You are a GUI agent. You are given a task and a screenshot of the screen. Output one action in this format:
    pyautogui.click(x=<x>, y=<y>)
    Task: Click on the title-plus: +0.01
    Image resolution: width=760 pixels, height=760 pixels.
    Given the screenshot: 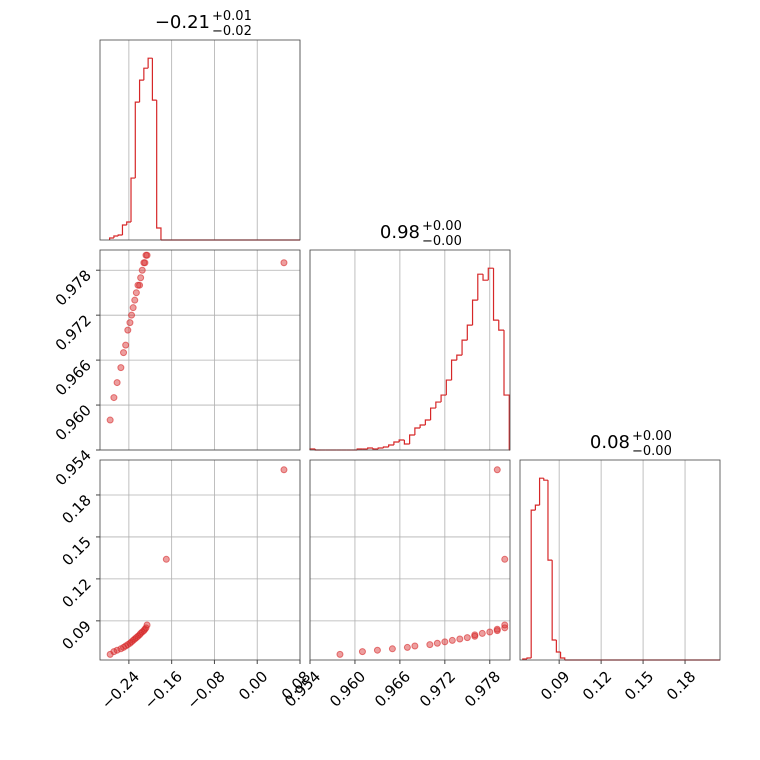 What is the action you would take?
    pyautogui.click(x=232, y=16)
    